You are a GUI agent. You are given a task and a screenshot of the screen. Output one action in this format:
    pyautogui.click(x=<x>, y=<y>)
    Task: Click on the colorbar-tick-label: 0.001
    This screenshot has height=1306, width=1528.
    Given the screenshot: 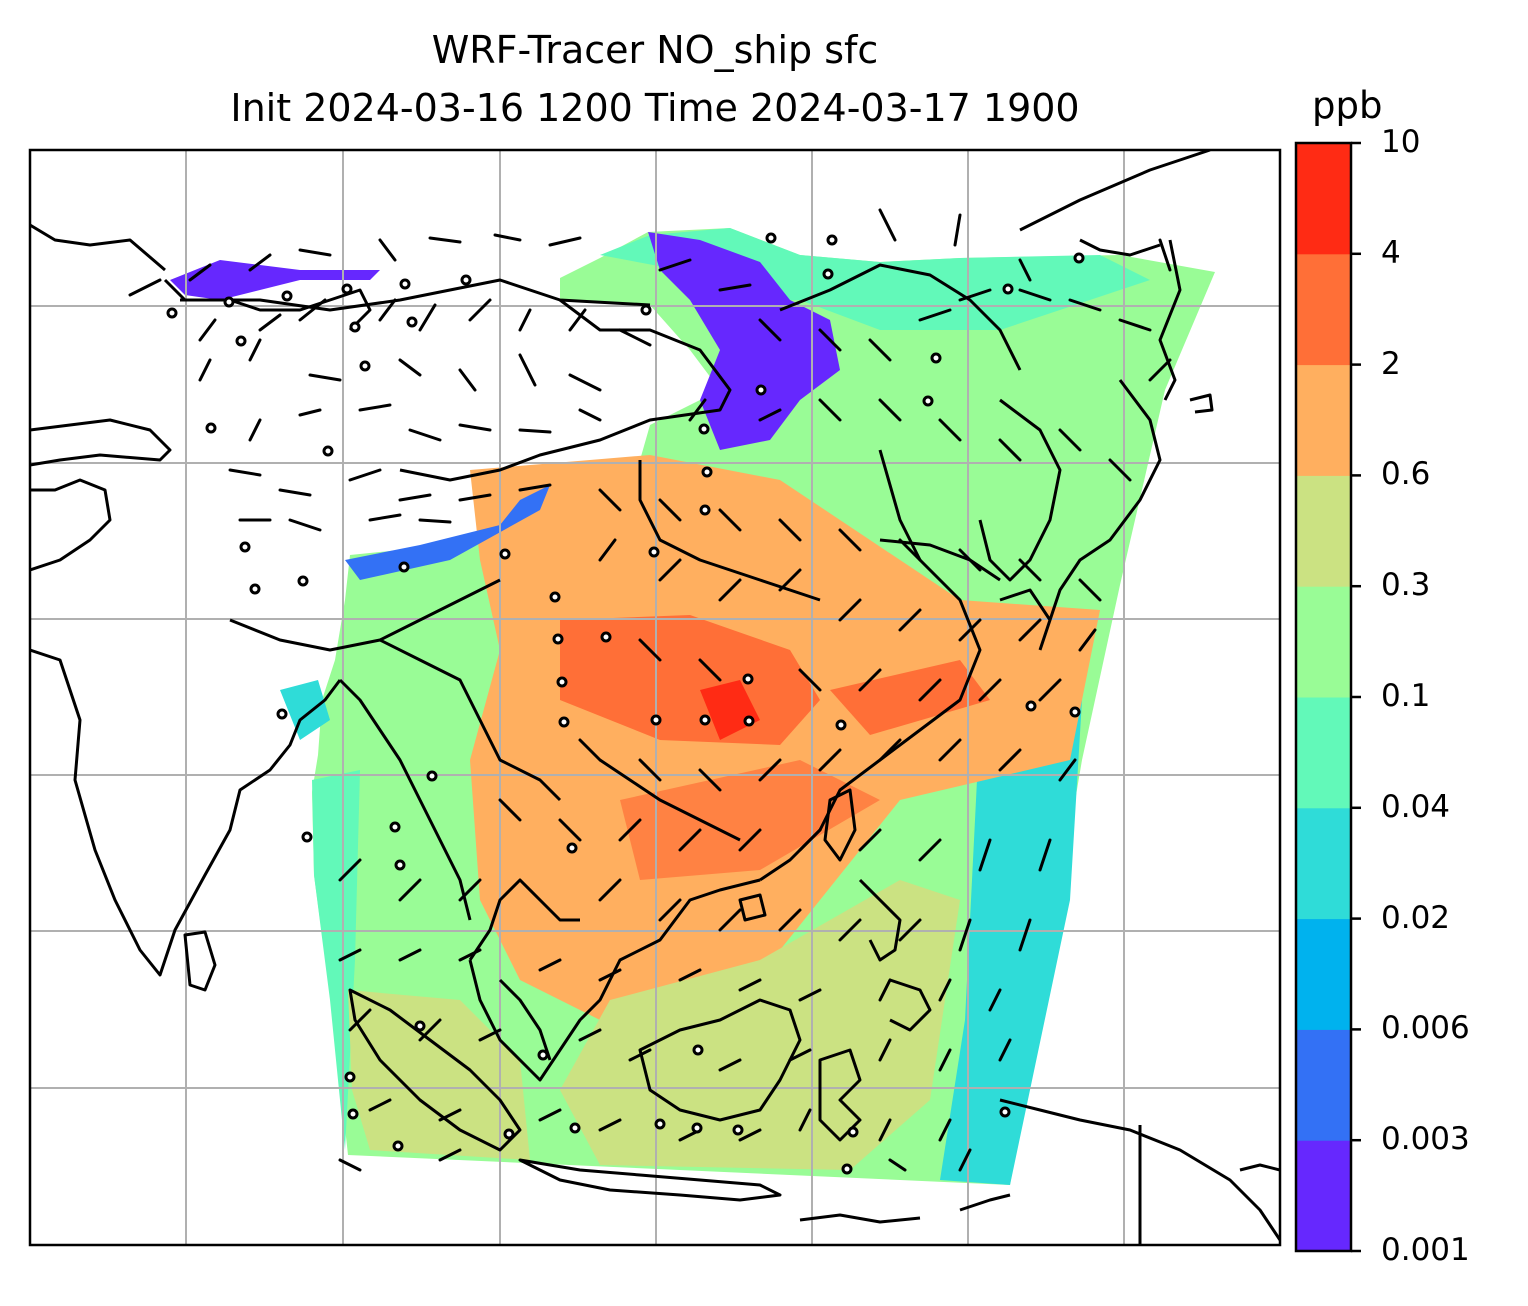 What is the action you would take?
    pyautogui.click(x=1425, y=1250)
    